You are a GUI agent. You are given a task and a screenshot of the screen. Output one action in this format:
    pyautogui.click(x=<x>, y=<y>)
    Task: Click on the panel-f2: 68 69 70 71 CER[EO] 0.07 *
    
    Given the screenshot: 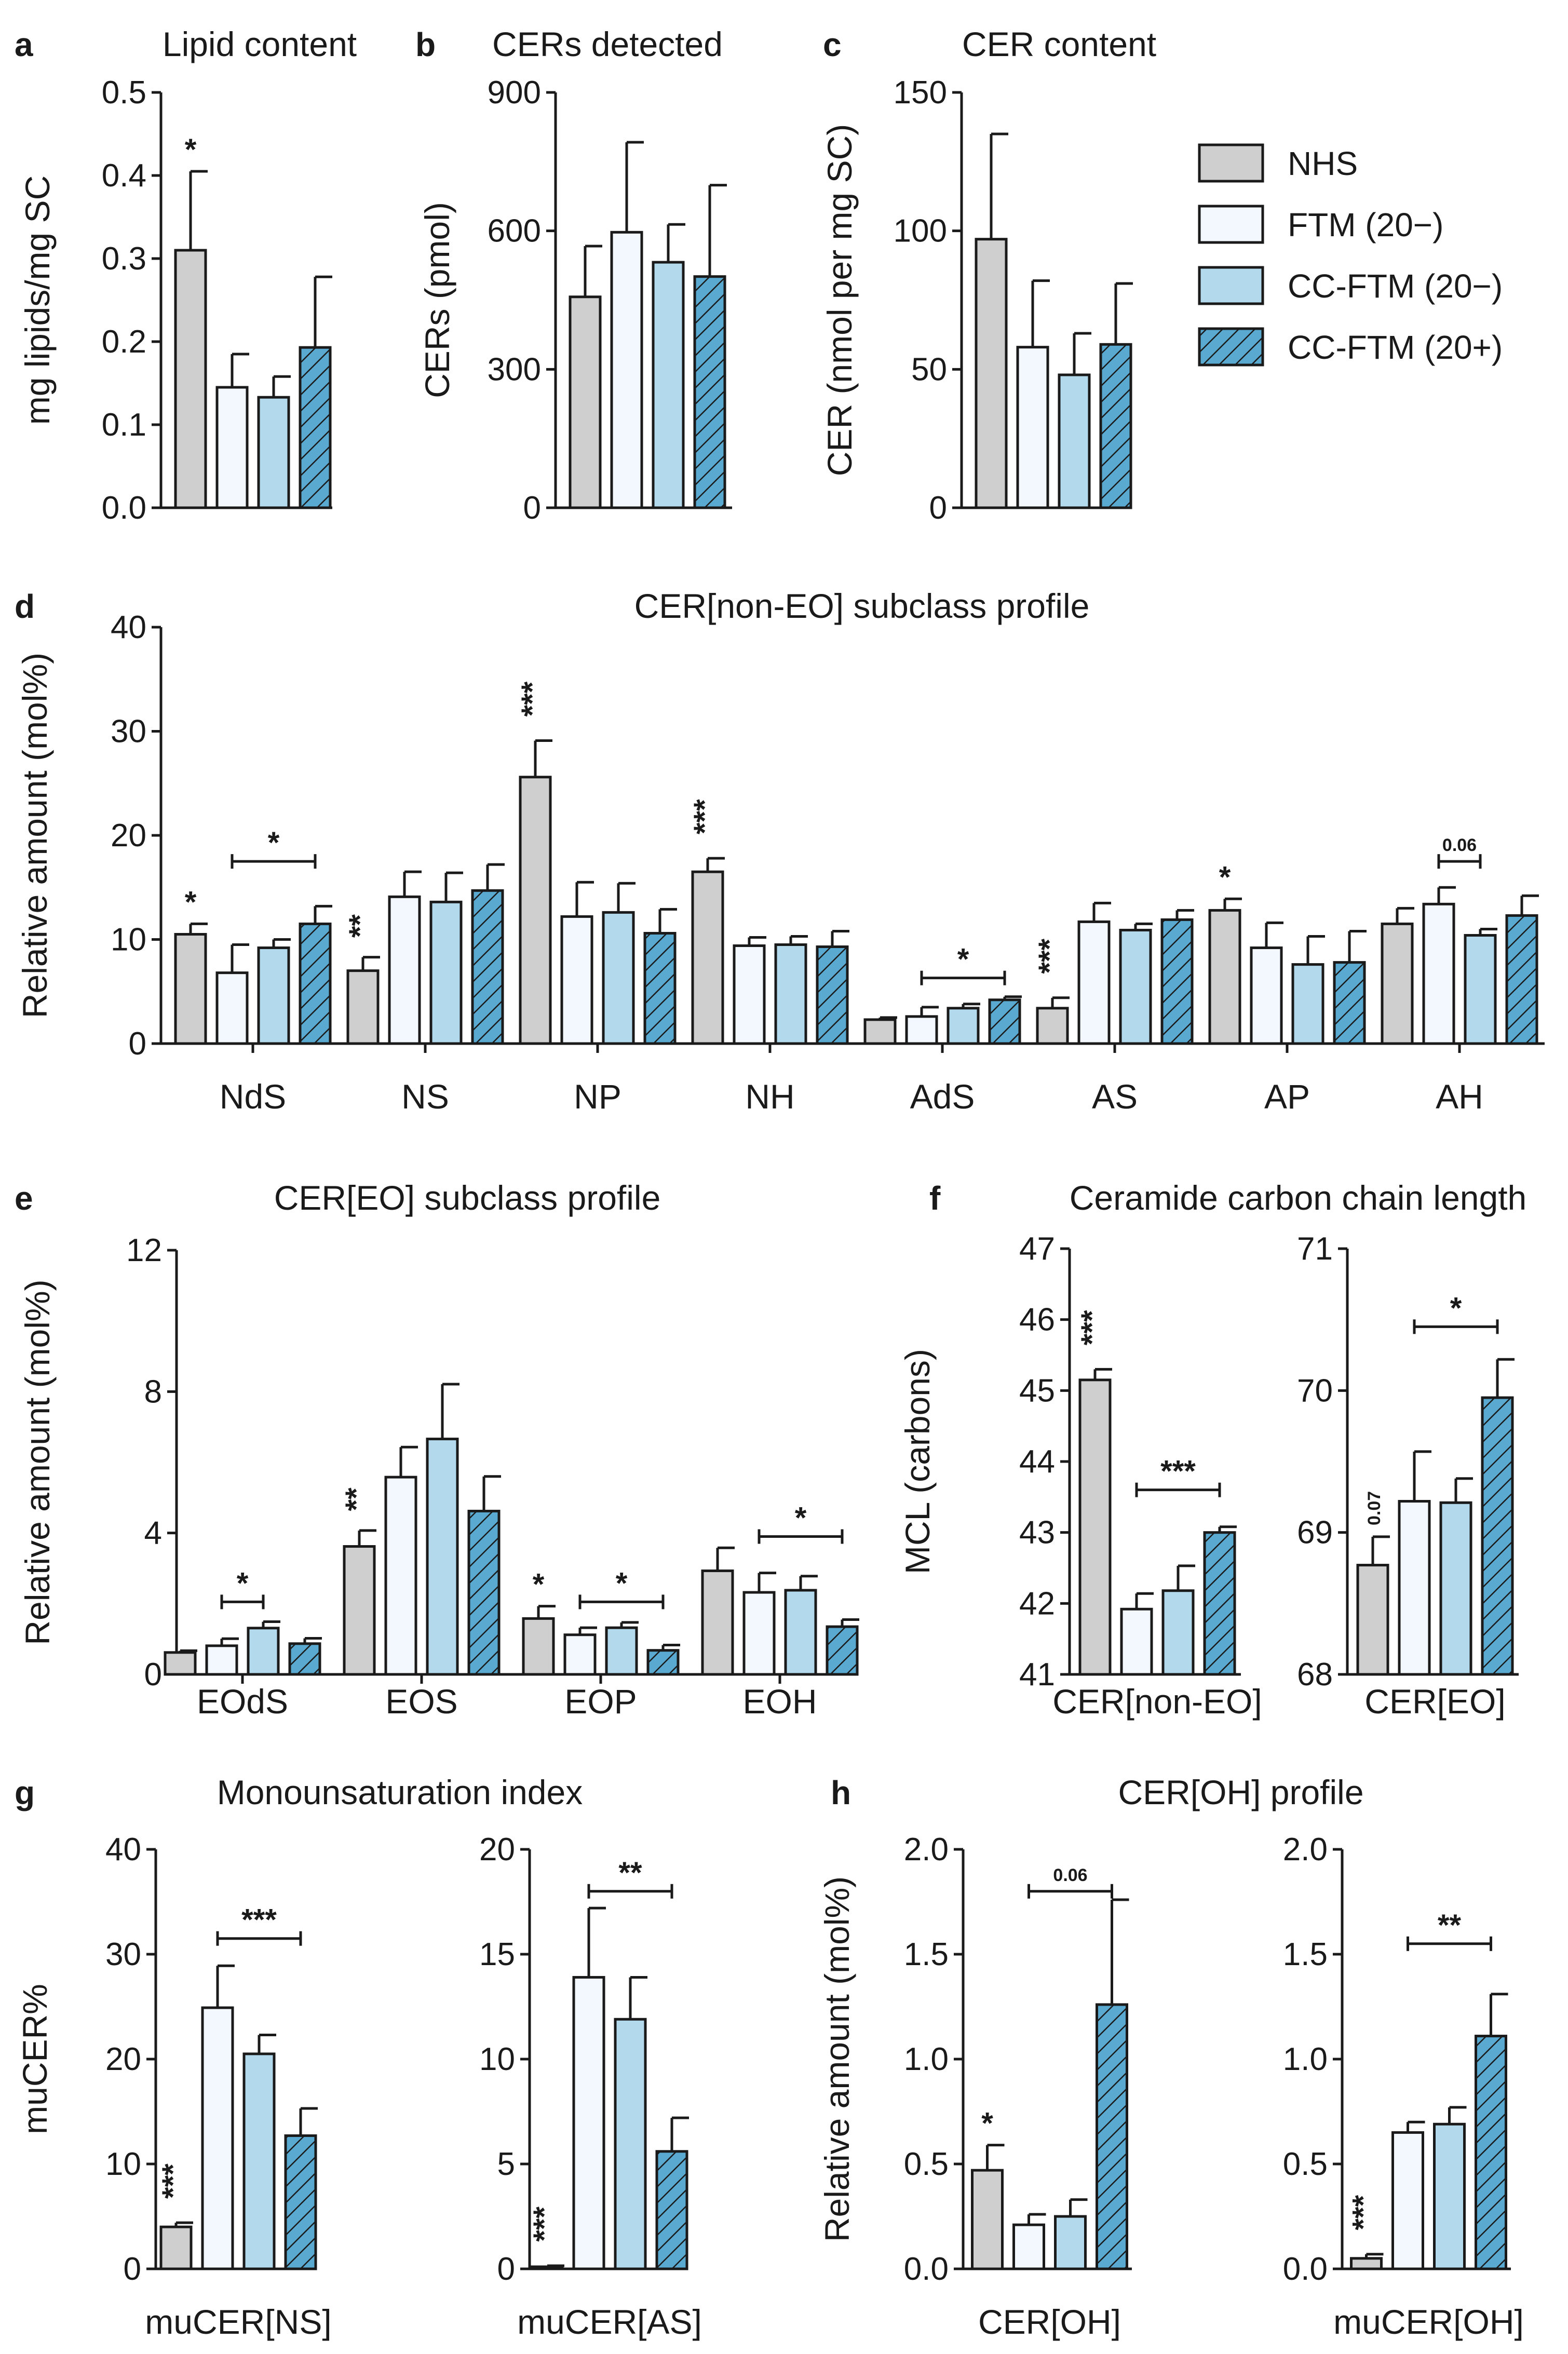 What is the action you would take?
    pyautogui.click(x=1408, y=1476)
    